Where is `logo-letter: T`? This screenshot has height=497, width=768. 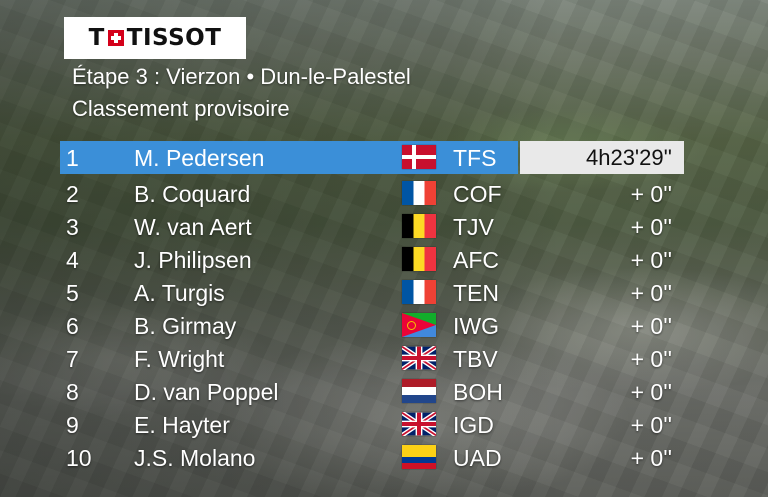
logo-letter: T is located at coordinates (96, 38).